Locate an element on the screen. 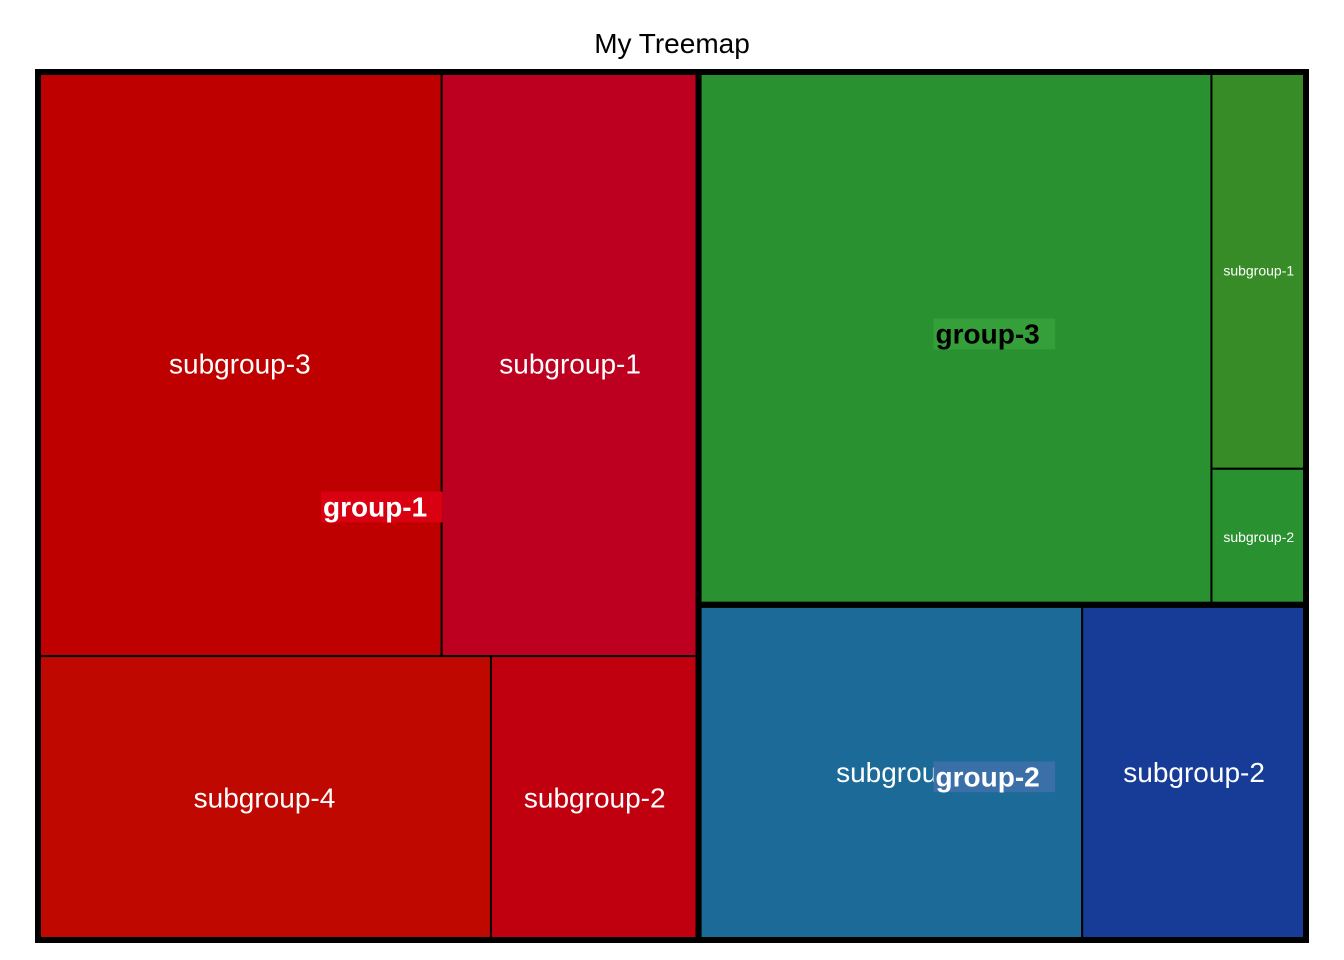 The height and width of the screenshot is (960, 1344). subgroup-label: subgroup-4 is located at coordinates (265, 798).